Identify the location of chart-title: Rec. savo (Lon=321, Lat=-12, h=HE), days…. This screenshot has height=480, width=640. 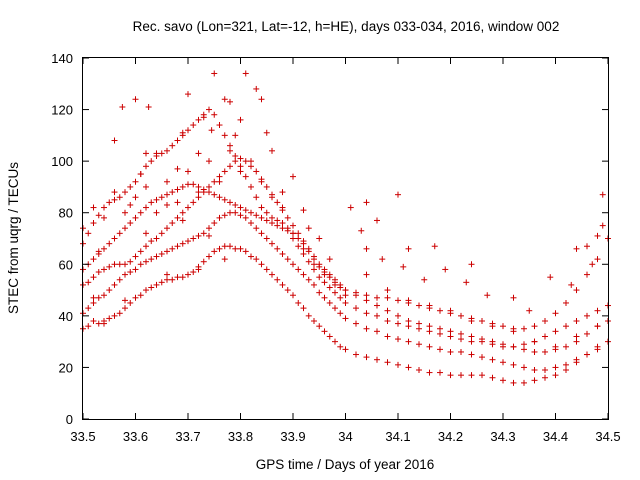
(346, 26).